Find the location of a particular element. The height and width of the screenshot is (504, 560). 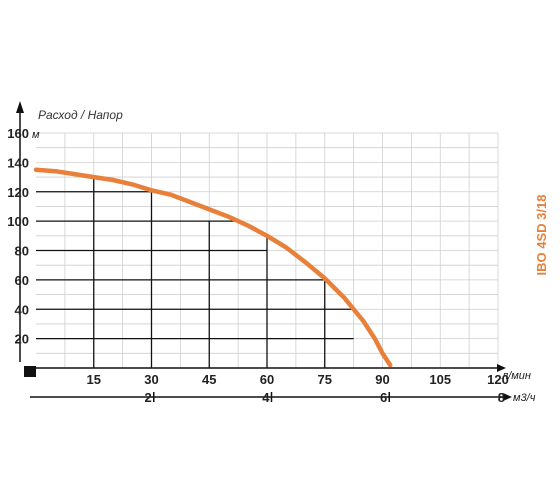

x2-axis-arrowhead-icon is located at coordinates (507, 397).